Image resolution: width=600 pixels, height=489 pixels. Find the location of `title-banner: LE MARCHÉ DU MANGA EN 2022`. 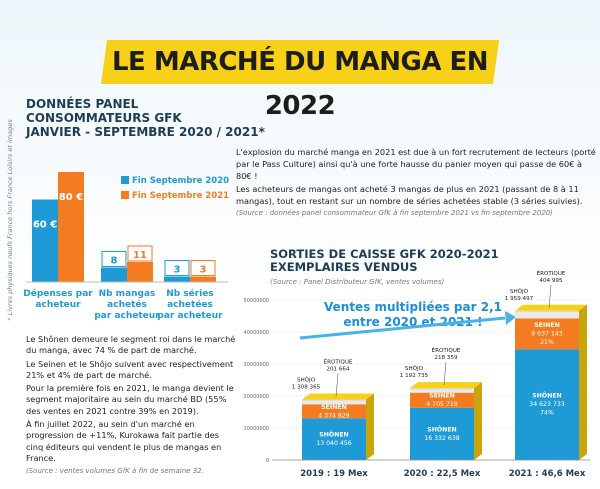

title-banner: LE MARCHÉ DU MANGA EN 2022 is located at coordinates (300, 80).